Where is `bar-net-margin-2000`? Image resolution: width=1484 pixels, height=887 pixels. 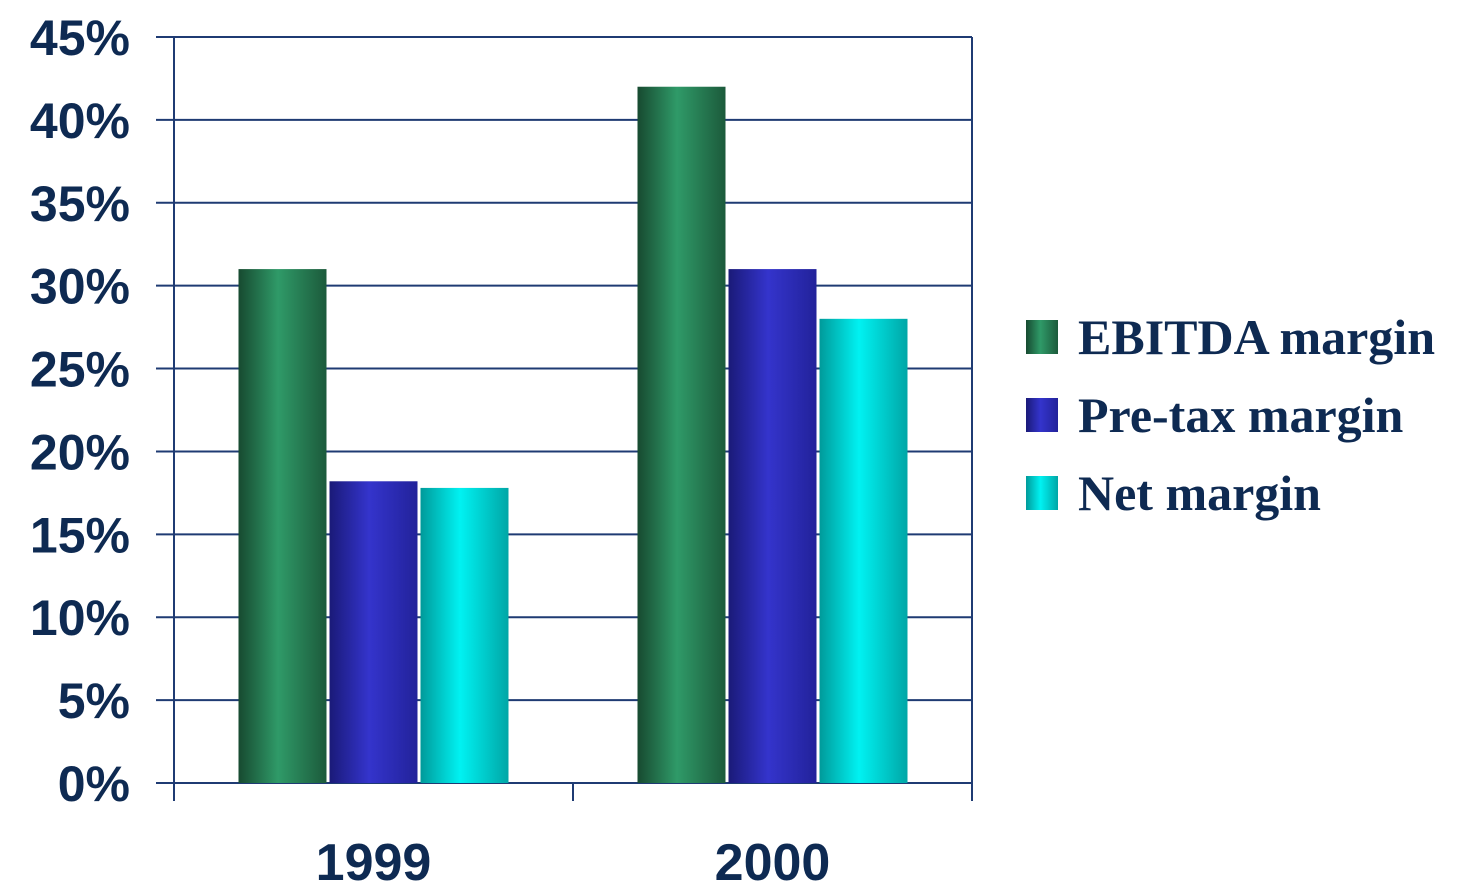 bar-net-margin-2000 is located at coordinates (863, 550).